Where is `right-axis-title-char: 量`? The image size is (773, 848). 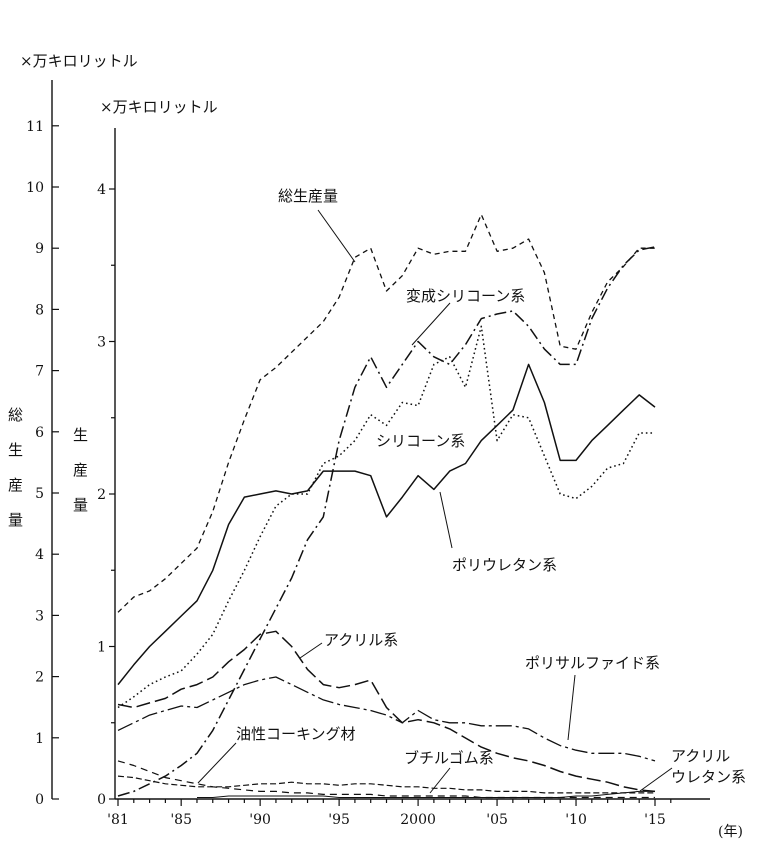 right-axis-title-char: 量 is located at coordinates (80, 505).